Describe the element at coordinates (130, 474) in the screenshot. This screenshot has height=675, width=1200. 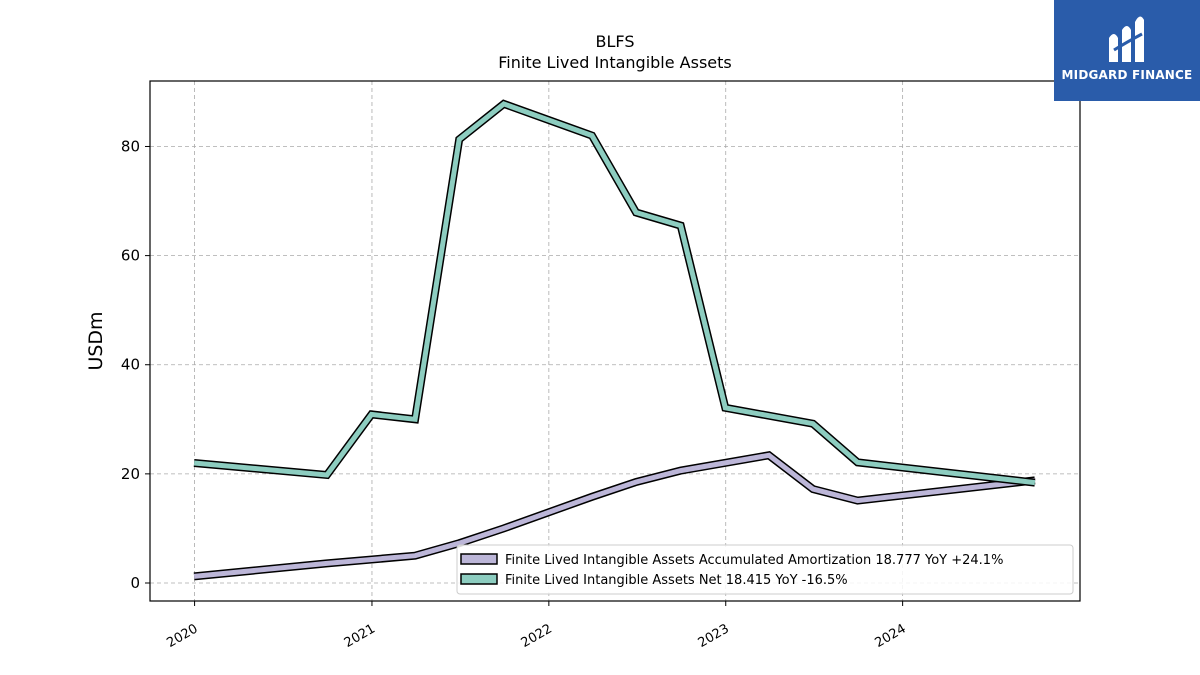
I see `y-tick-label: 20` at that location.